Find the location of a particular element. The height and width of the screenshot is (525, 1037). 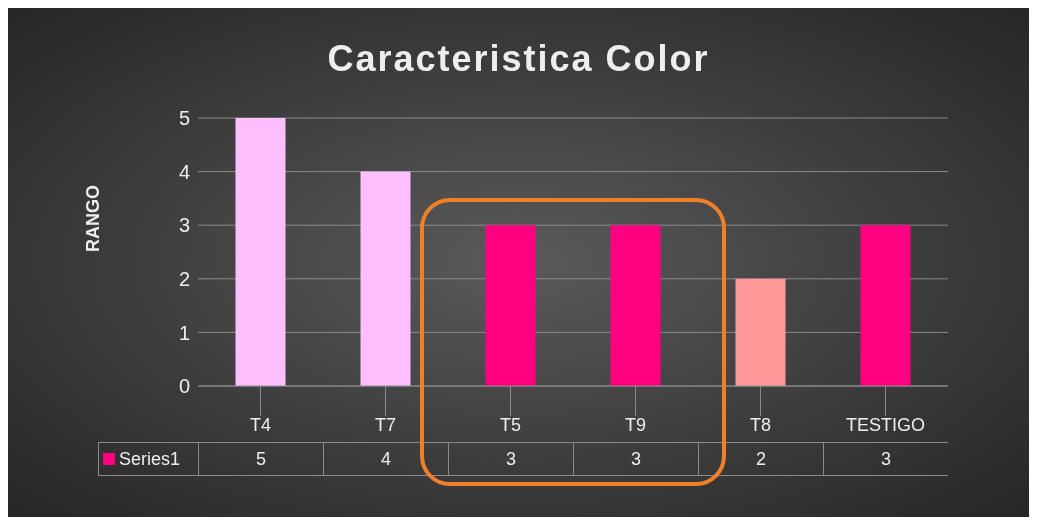

y-tick-label: 0 is located at coordinates (184, 386).